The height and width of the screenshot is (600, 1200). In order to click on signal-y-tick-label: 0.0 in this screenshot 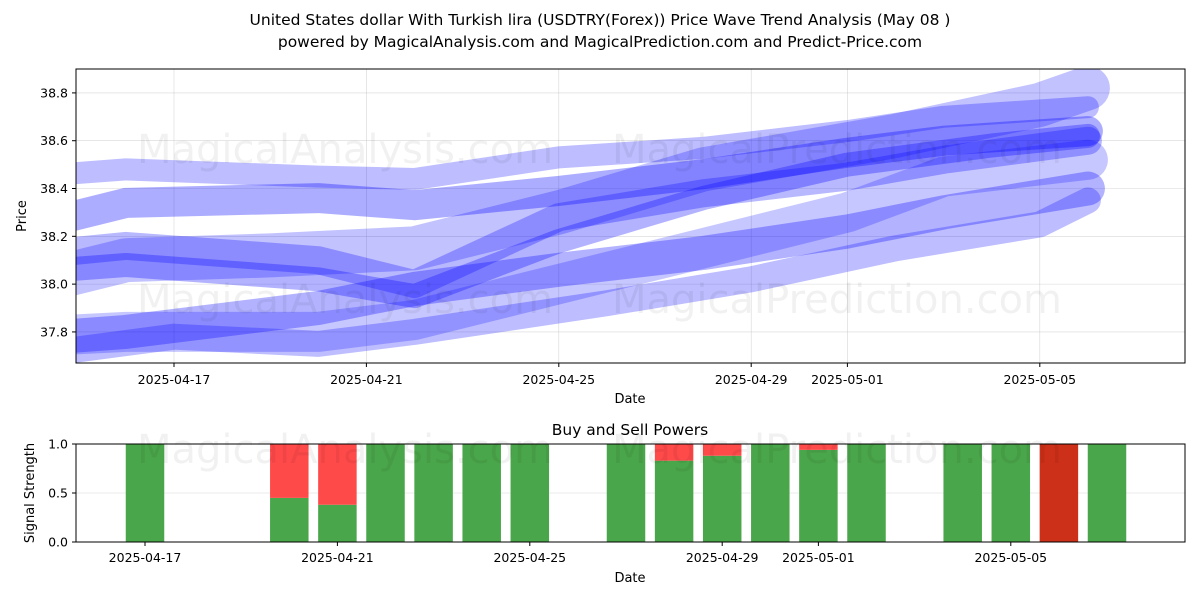, I will do `click(58, 542)`.